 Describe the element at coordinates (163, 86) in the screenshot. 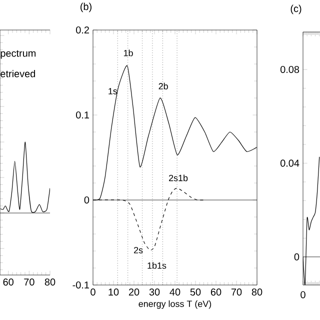

I see `annotation: 2b` at that location.